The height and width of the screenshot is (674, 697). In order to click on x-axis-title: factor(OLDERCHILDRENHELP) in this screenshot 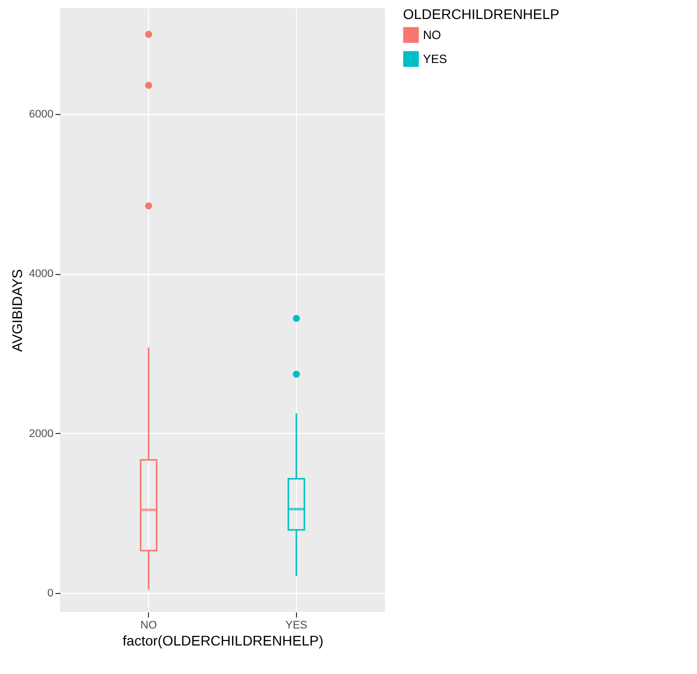, I will do `click(223, 640)`.